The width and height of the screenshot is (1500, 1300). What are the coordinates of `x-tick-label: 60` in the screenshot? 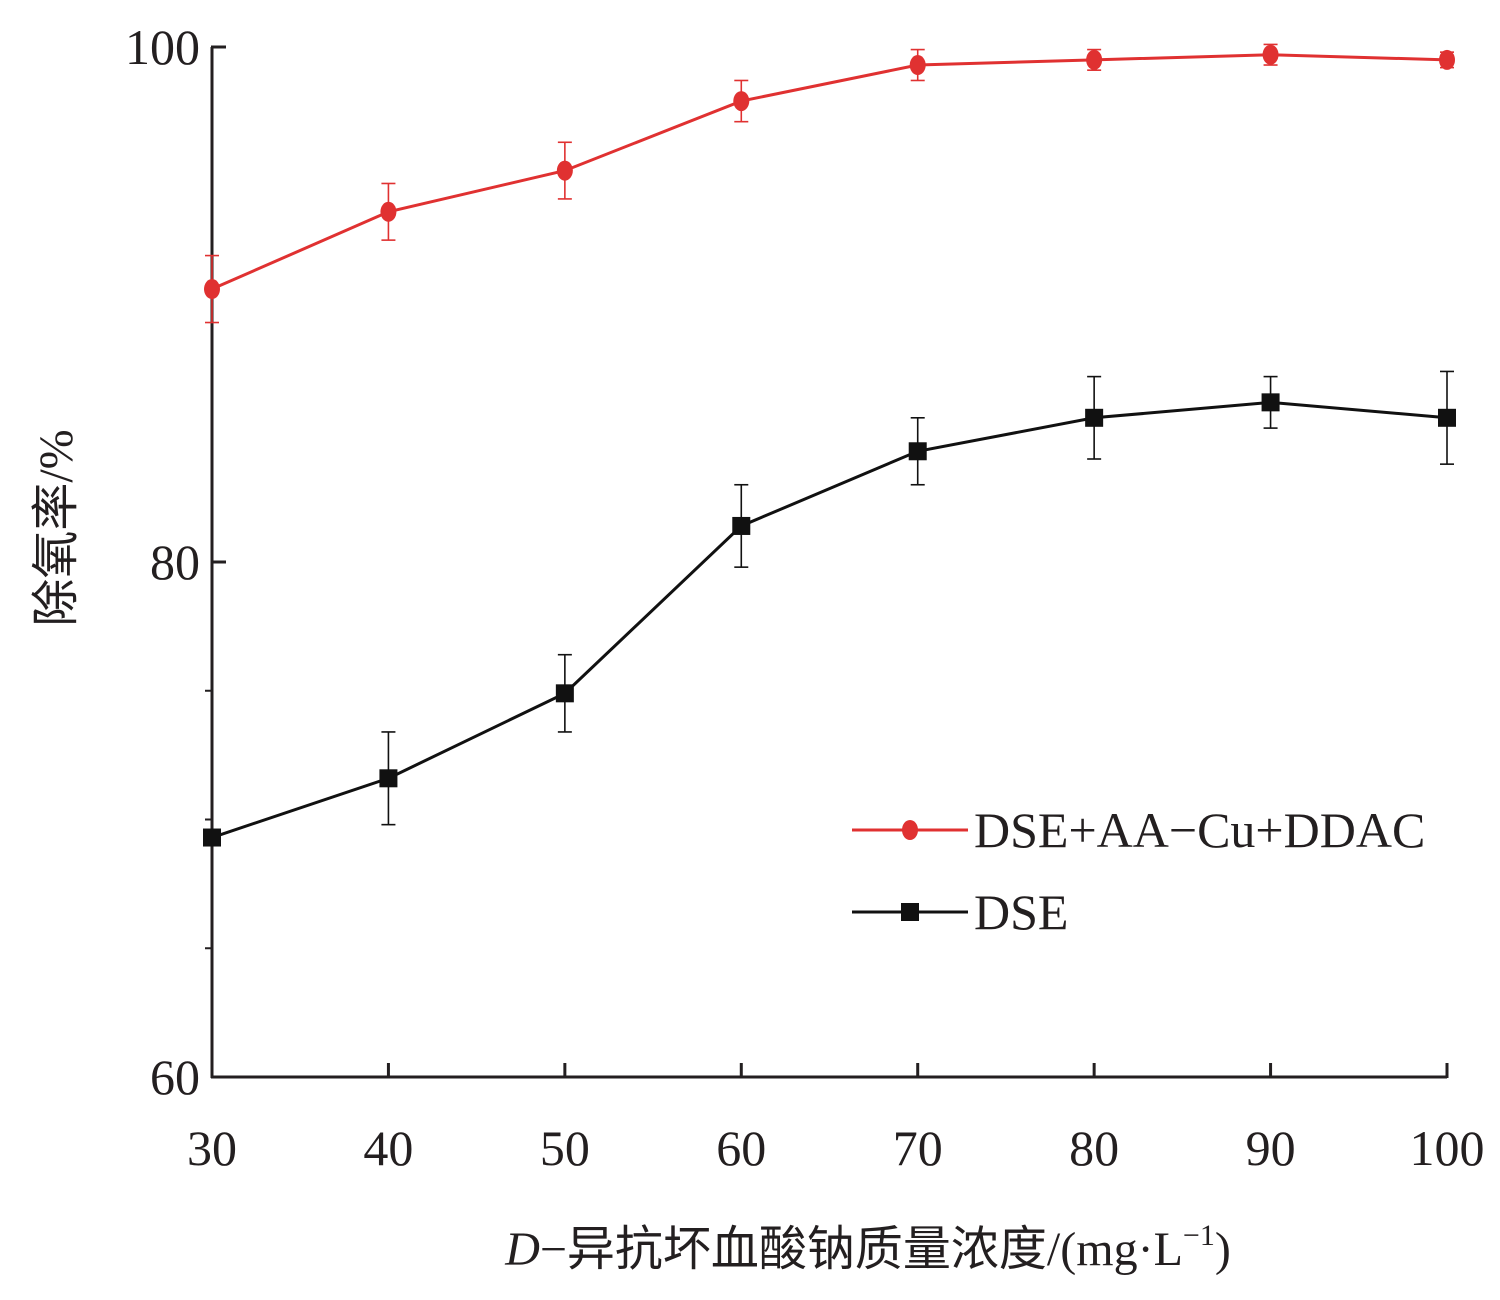 It's located at (741, 1148).